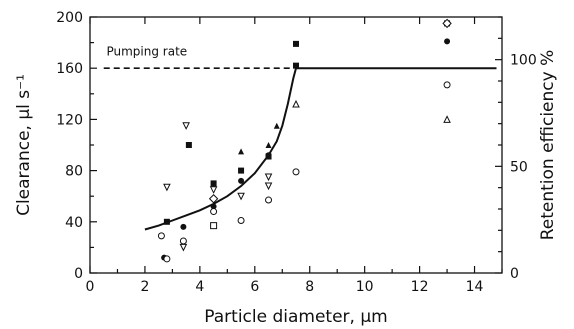 The height and width of the screenshot is (329, 574). What do you see at coordinates (69, 120) in the screenshot?
I see `y-tick-label: 120` at bounding box center [69, 120].